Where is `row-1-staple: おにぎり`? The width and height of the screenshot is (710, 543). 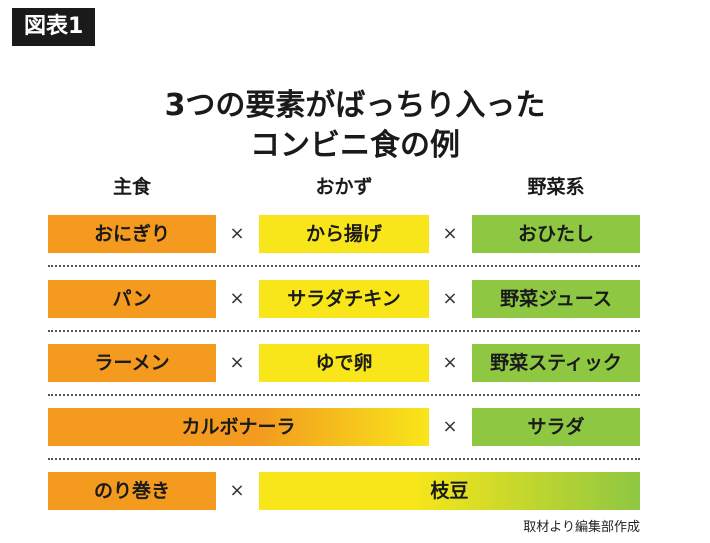
row-1-staple: おにぎり is located at coordinates (132, 234).